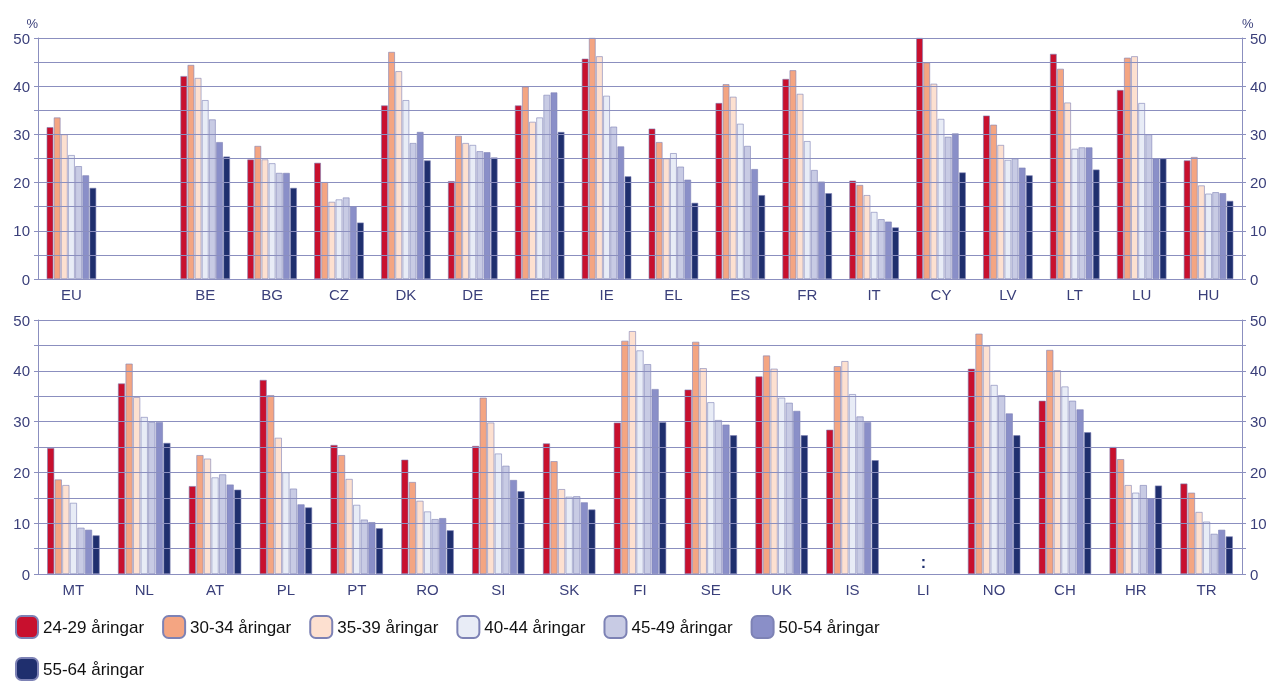 This screenshot has width=1287, height=686. What do you see at coordinates (1135, 589) in the screenshot?
I see `x-tick-label: HR` at bounding box center [1135, 589].